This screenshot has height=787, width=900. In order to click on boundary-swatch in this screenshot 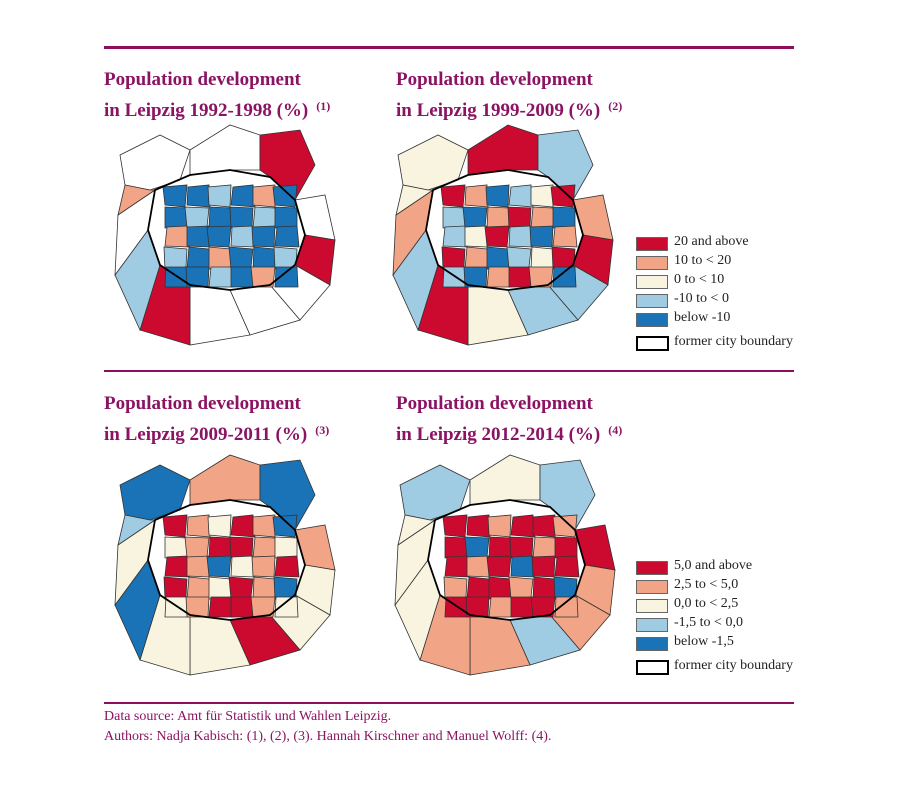, I will do `click(652, 343)`.